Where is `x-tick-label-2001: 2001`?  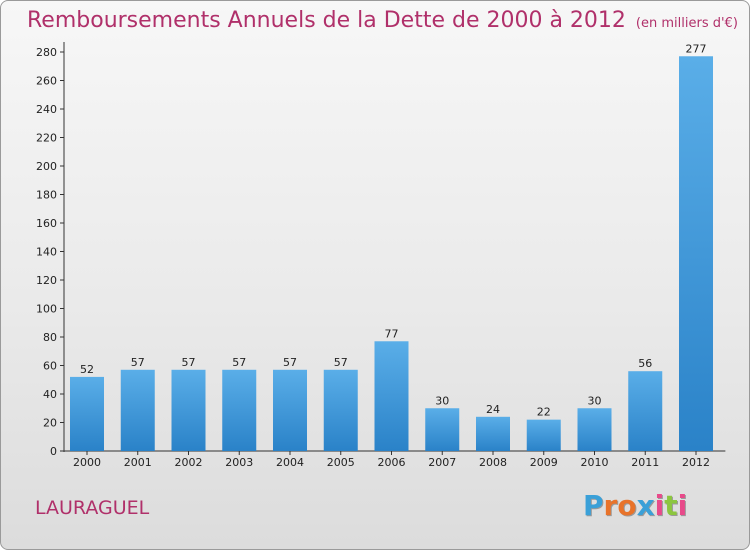 x-tick-label-2001: 2001 is located at coordinates (138, 462).